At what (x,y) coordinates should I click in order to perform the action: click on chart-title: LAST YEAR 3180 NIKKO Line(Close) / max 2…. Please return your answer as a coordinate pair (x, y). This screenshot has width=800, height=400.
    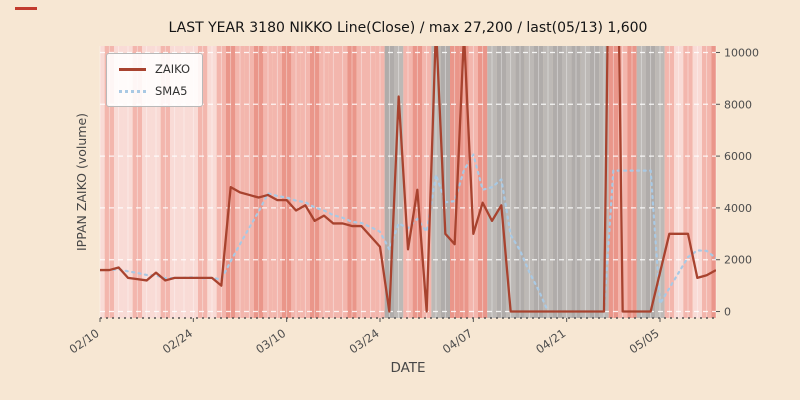
    Looking at the image, I should click on (408, 28).